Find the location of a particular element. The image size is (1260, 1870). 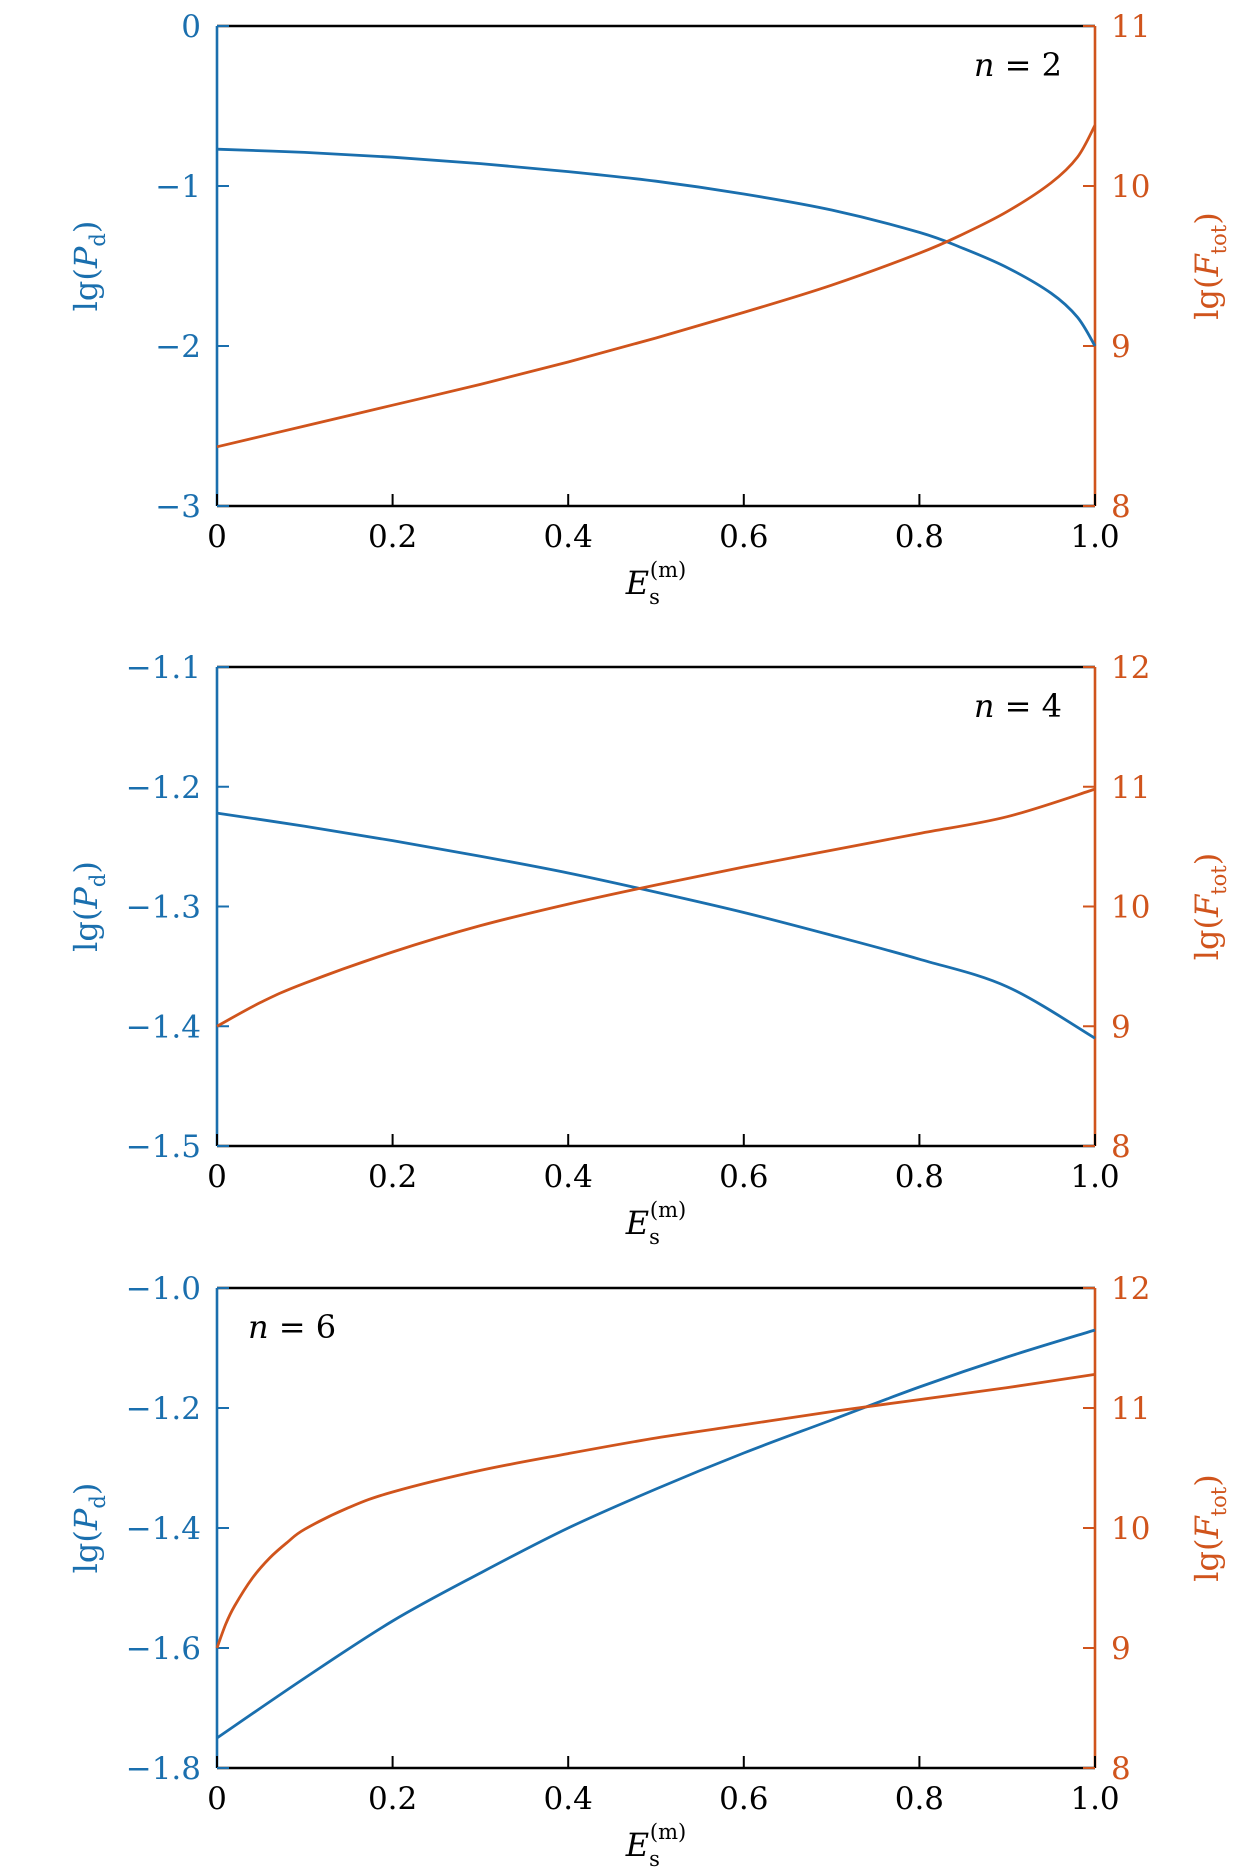

left-tick-label: −3 is located at coordinates (178, 507).